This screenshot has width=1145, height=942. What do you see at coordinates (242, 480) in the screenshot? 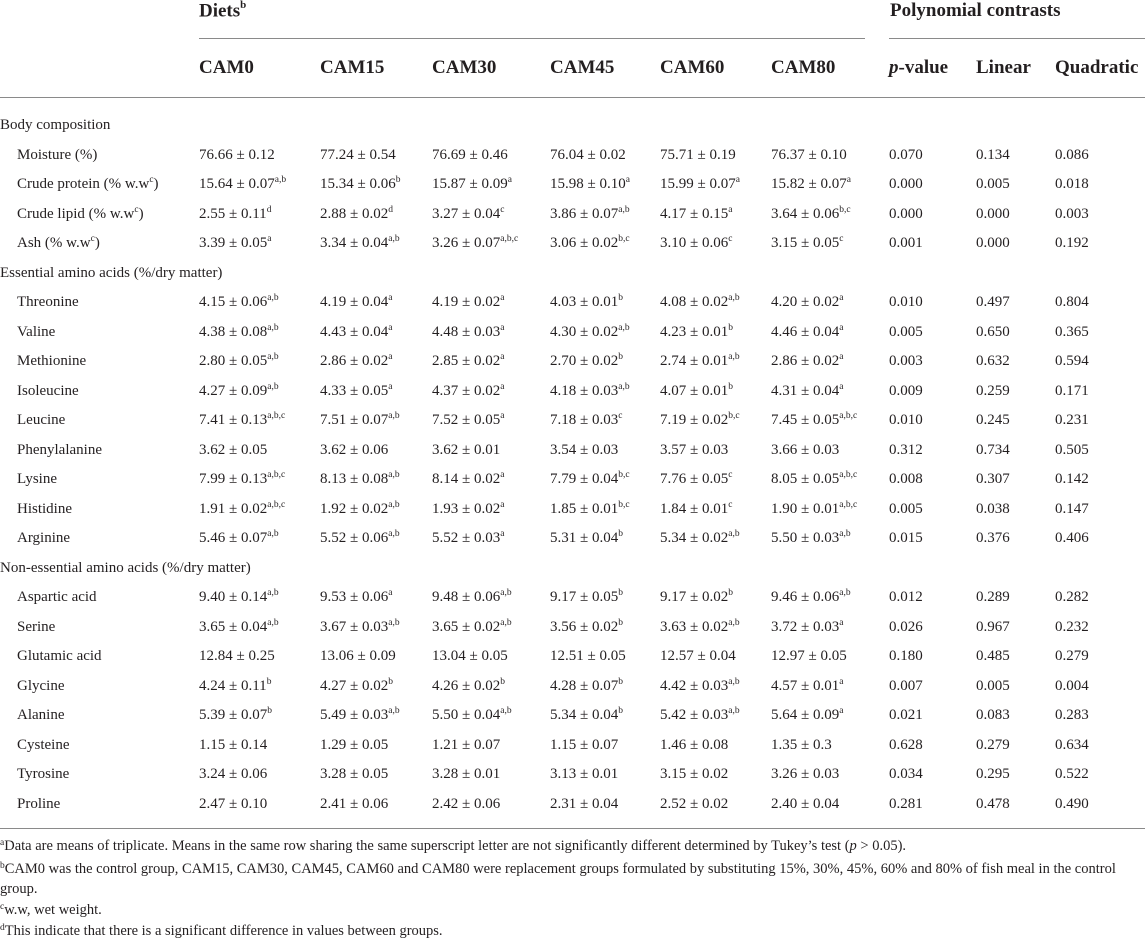
I see `table-cell: 7.99 ± 0.13a,b,c` at bounding box center [242, 480].